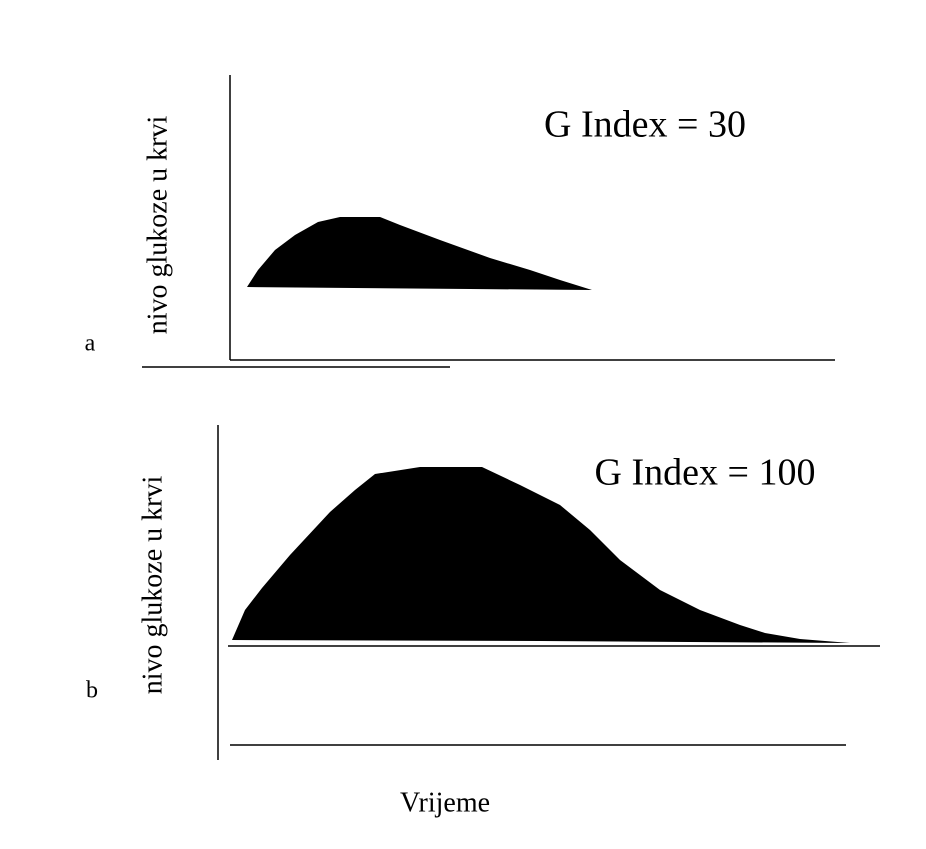 Image resolution: width=926 pixels, height=849 pixels. What do you see at coordinates (445, 802) in the screenshot?
I see `x-label: Vrijeme` at bounding box center [445, 802].